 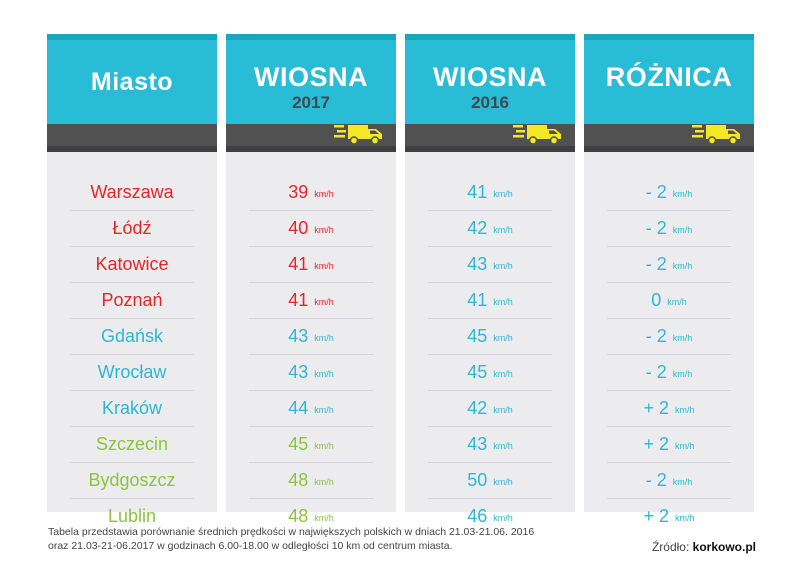 I want to click on city-cell: Katowice, so click(x=132, y=263).